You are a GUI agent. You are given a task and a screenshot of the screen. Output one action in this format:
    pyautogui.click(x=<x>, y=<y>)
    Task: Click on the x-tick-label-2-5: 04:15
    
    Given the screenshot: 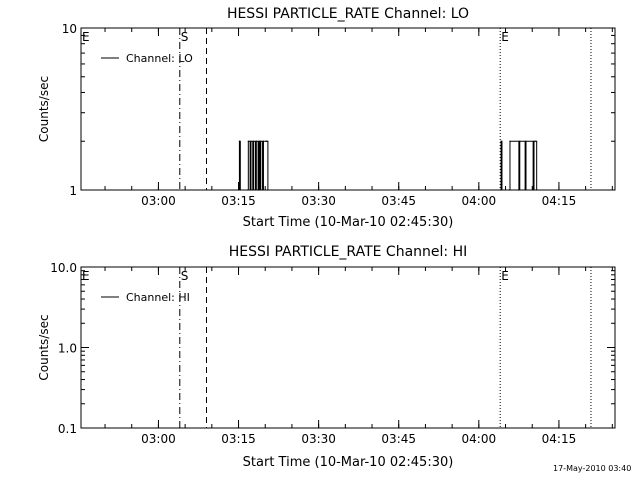 What is the action you would take?
    pyautogui.click(x=559, y=439)
    